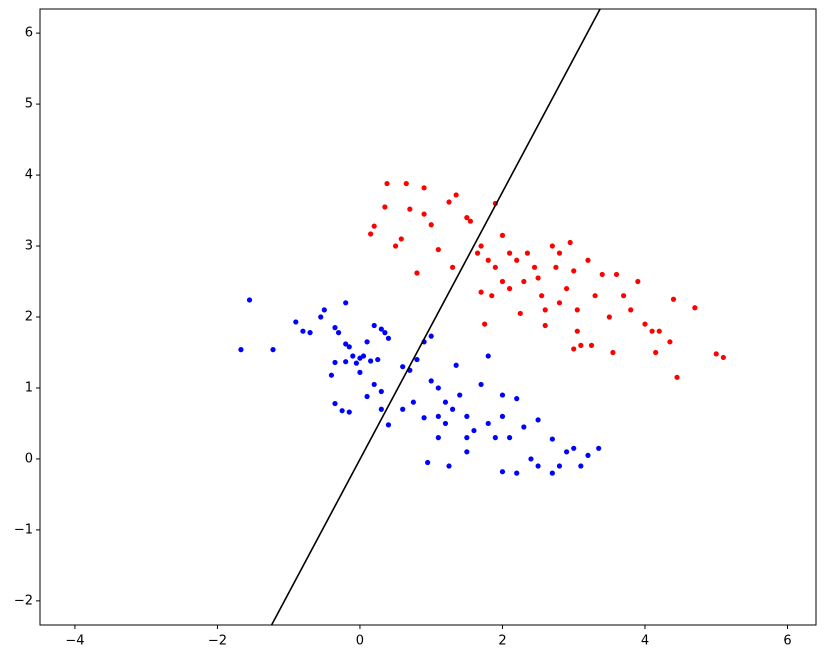 The height and width of the screenshot is (659, 825). Describe the element at coordinates (787, 641) in the screenshot. I see `x-tick-label: 6` at that location.